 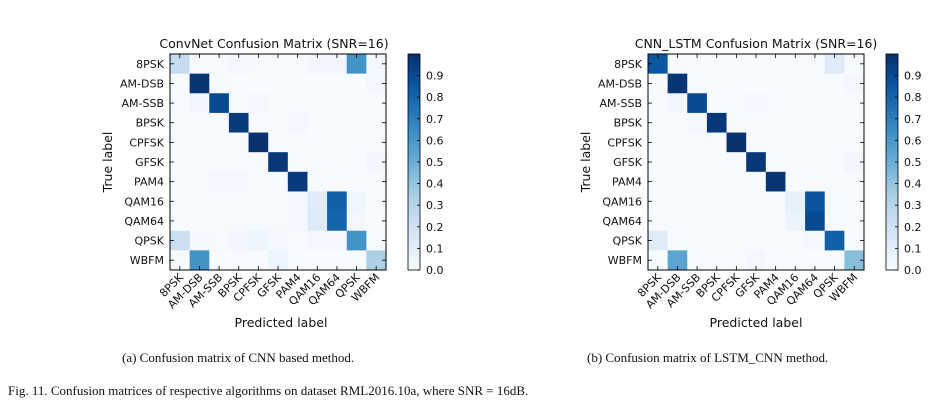 What do you see at coordinates (708, 357) in the screenshot?
I see `subfigure-caption-b: (b) Confusion matrix of LSTM_CNN method.` at bounding box center [708, 357].